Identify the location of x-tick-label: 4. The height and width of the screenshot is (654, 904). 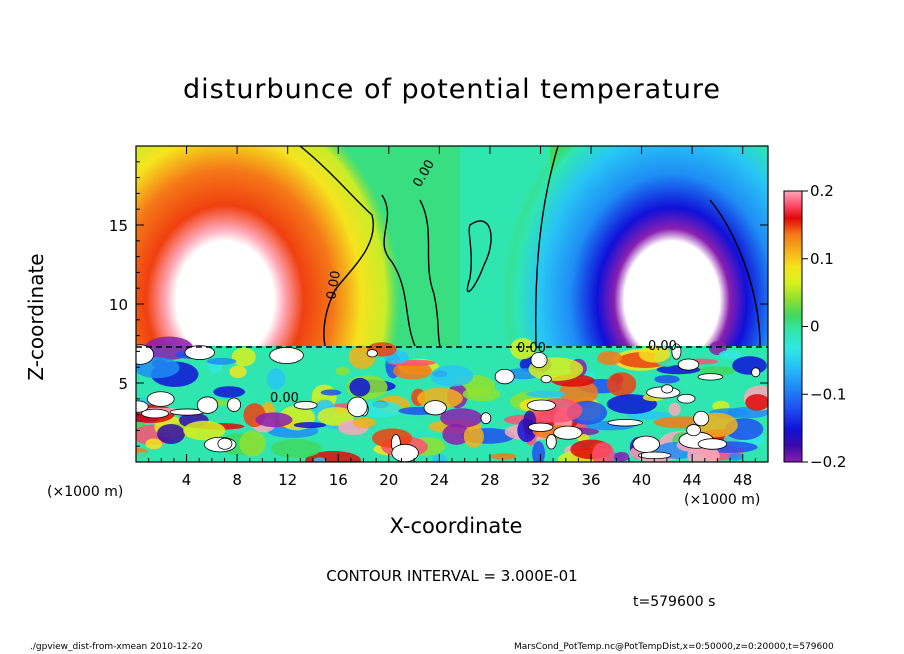
(187, 480).